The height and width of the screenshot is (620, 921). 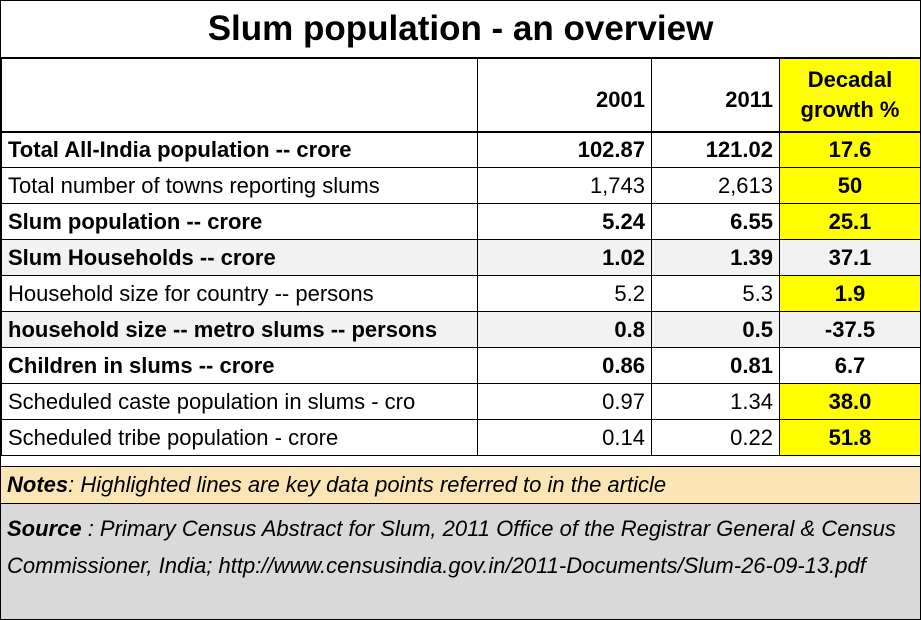 I want to click on value-2001: 5.2, so click(x=564, y=293).